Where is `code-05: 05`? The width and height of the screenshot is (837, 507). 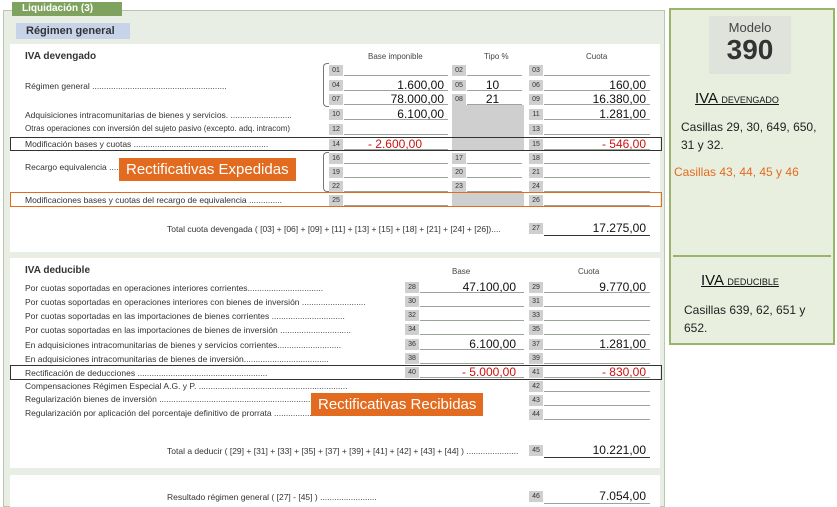
code-05: 05 is located at coordinates (459, 85).